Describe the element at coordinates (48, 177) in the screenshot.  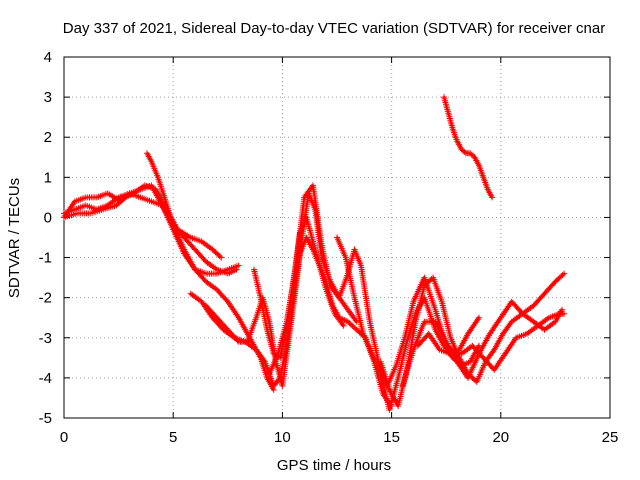
I see `y-tick-label: 1` at that location.